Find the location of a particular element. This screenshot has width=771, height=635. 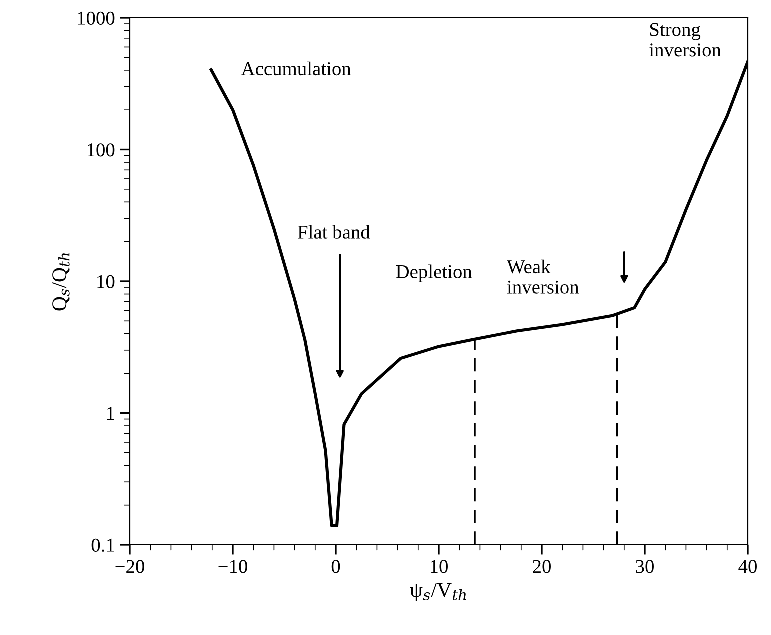

y-tick-label: 10 is located at coordinates (106, 281).